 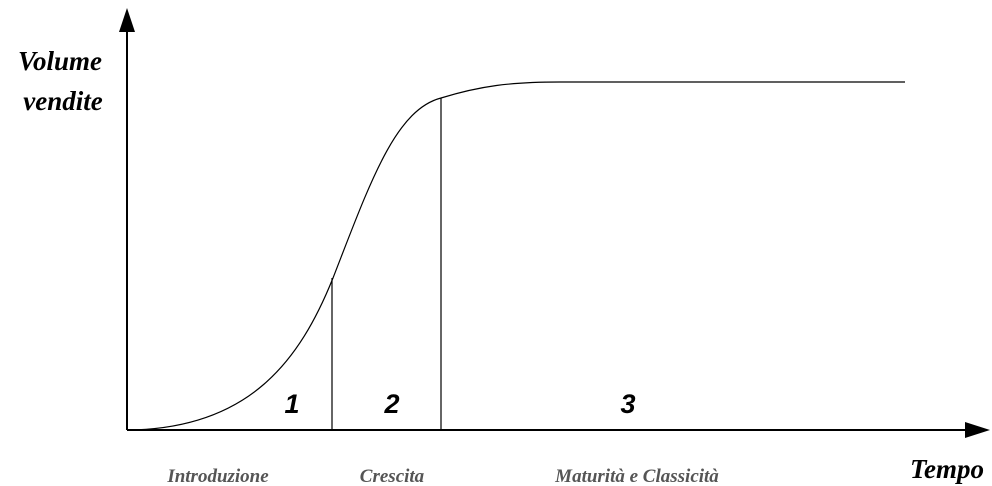 What do you see at coordinates (392, 476) in the screenshot?
I see `phase-name: Crescita` at bounding box center [392, 476].